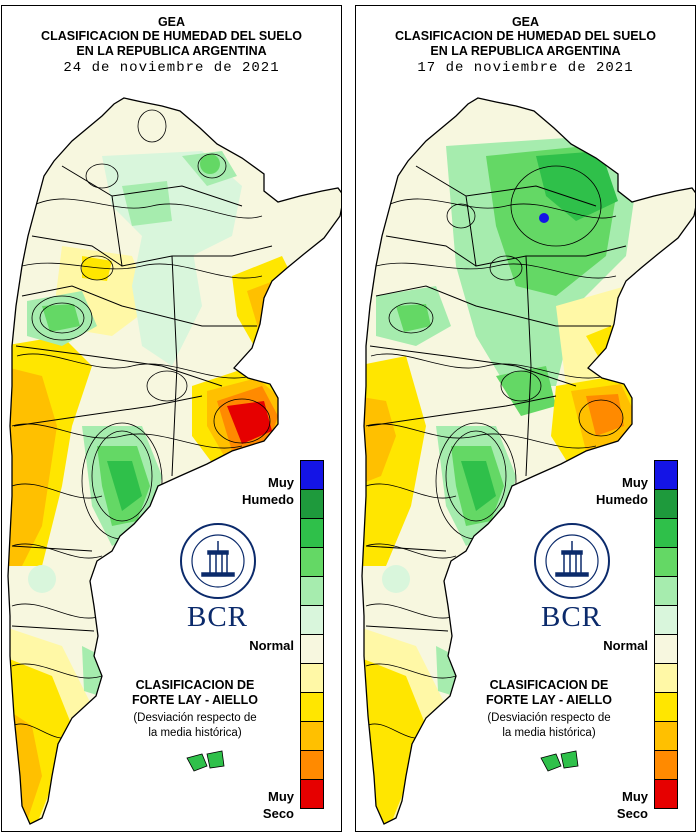 Image resolution: width=699 pixels, height=837 pixels. What do you see at coordinates (171, 68) in the screenshot?
I see `panel-date: 24 de noviembre de 2021` at bounding box center [171, 68].